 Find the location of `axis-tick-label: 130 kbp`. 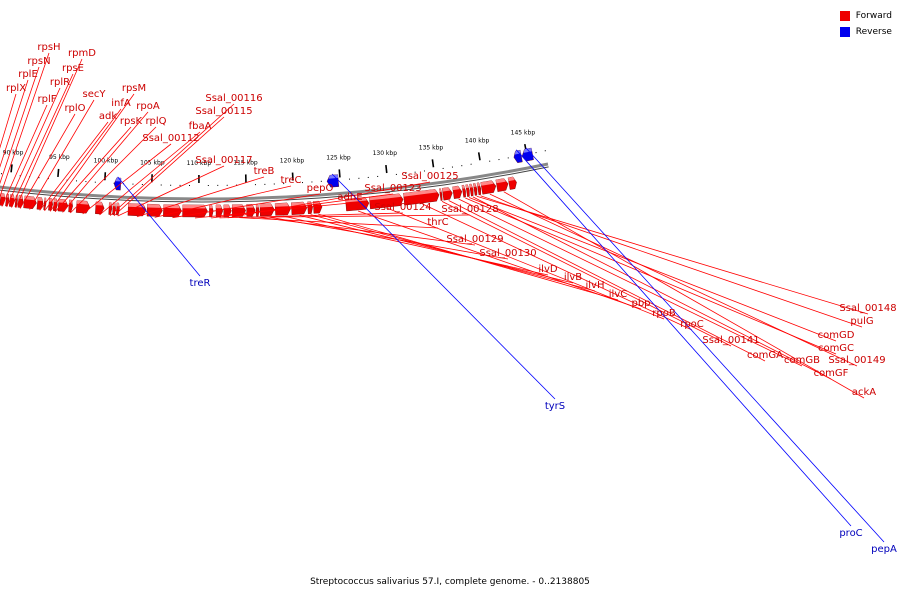

axis-tick-label: 130 kbp is located at coordinates (385, 153).